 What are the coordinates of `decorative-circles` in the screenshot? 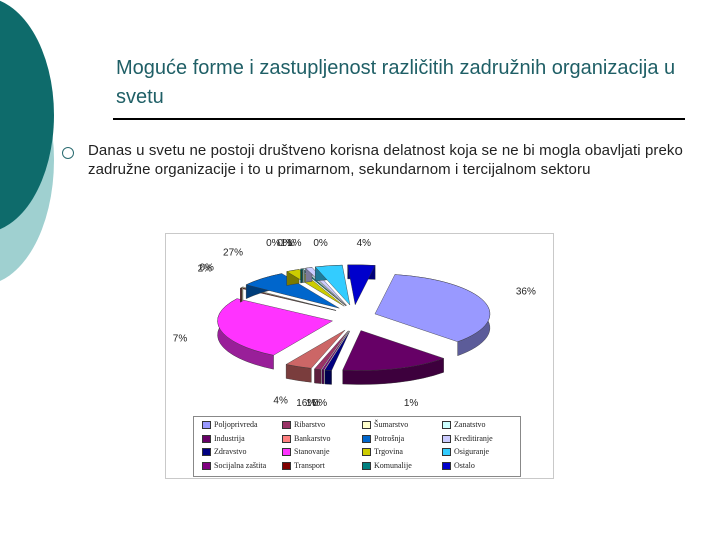 It's located at (27, 140).